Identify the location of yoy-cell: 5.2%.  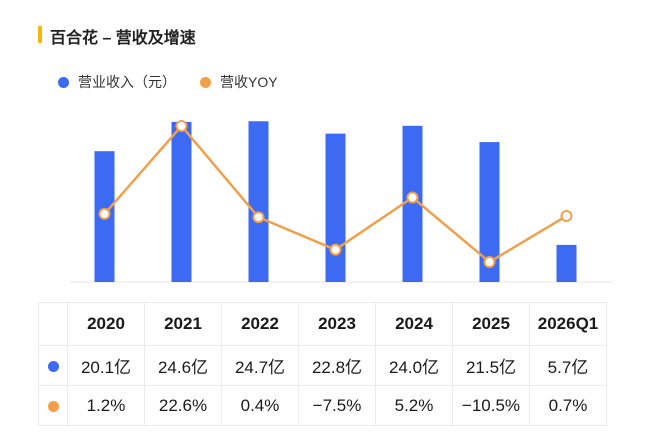
(414, 405).